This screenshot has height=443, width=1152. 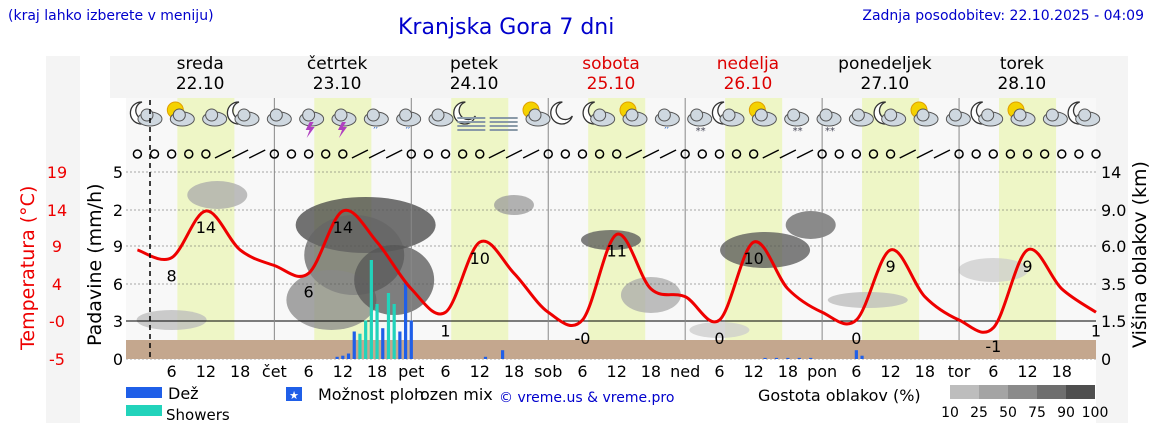 I want to click on right-panel, so click(x=1112, y=239).